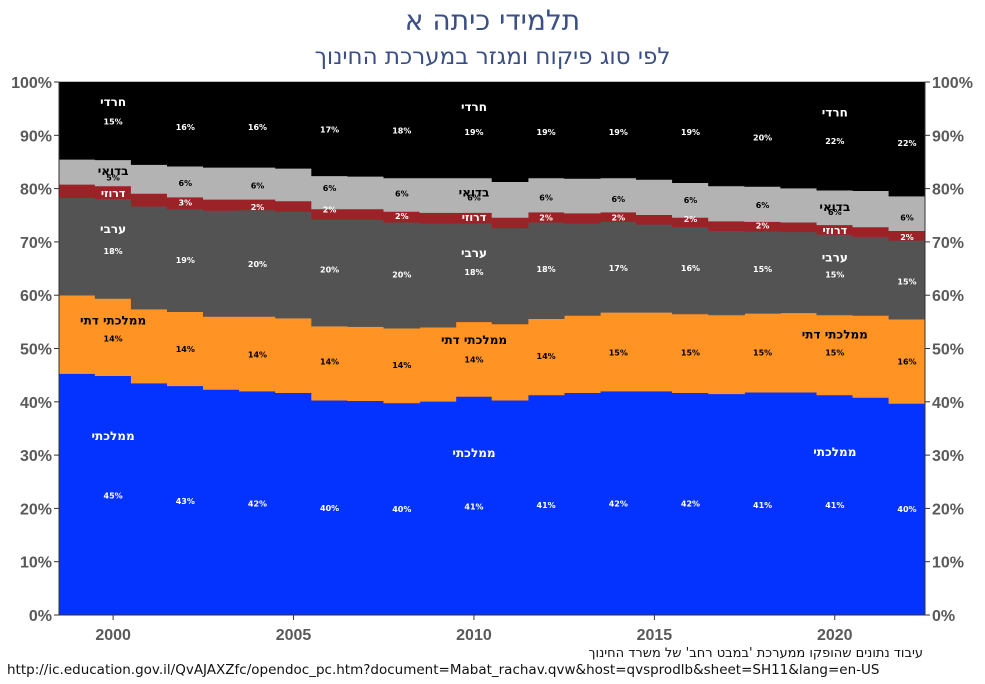 The width and height of the screenshot is (985, 684). Describe the element at coordinates (113, 193) in the screenshot. I see `data-label: דרוזי` at that location.